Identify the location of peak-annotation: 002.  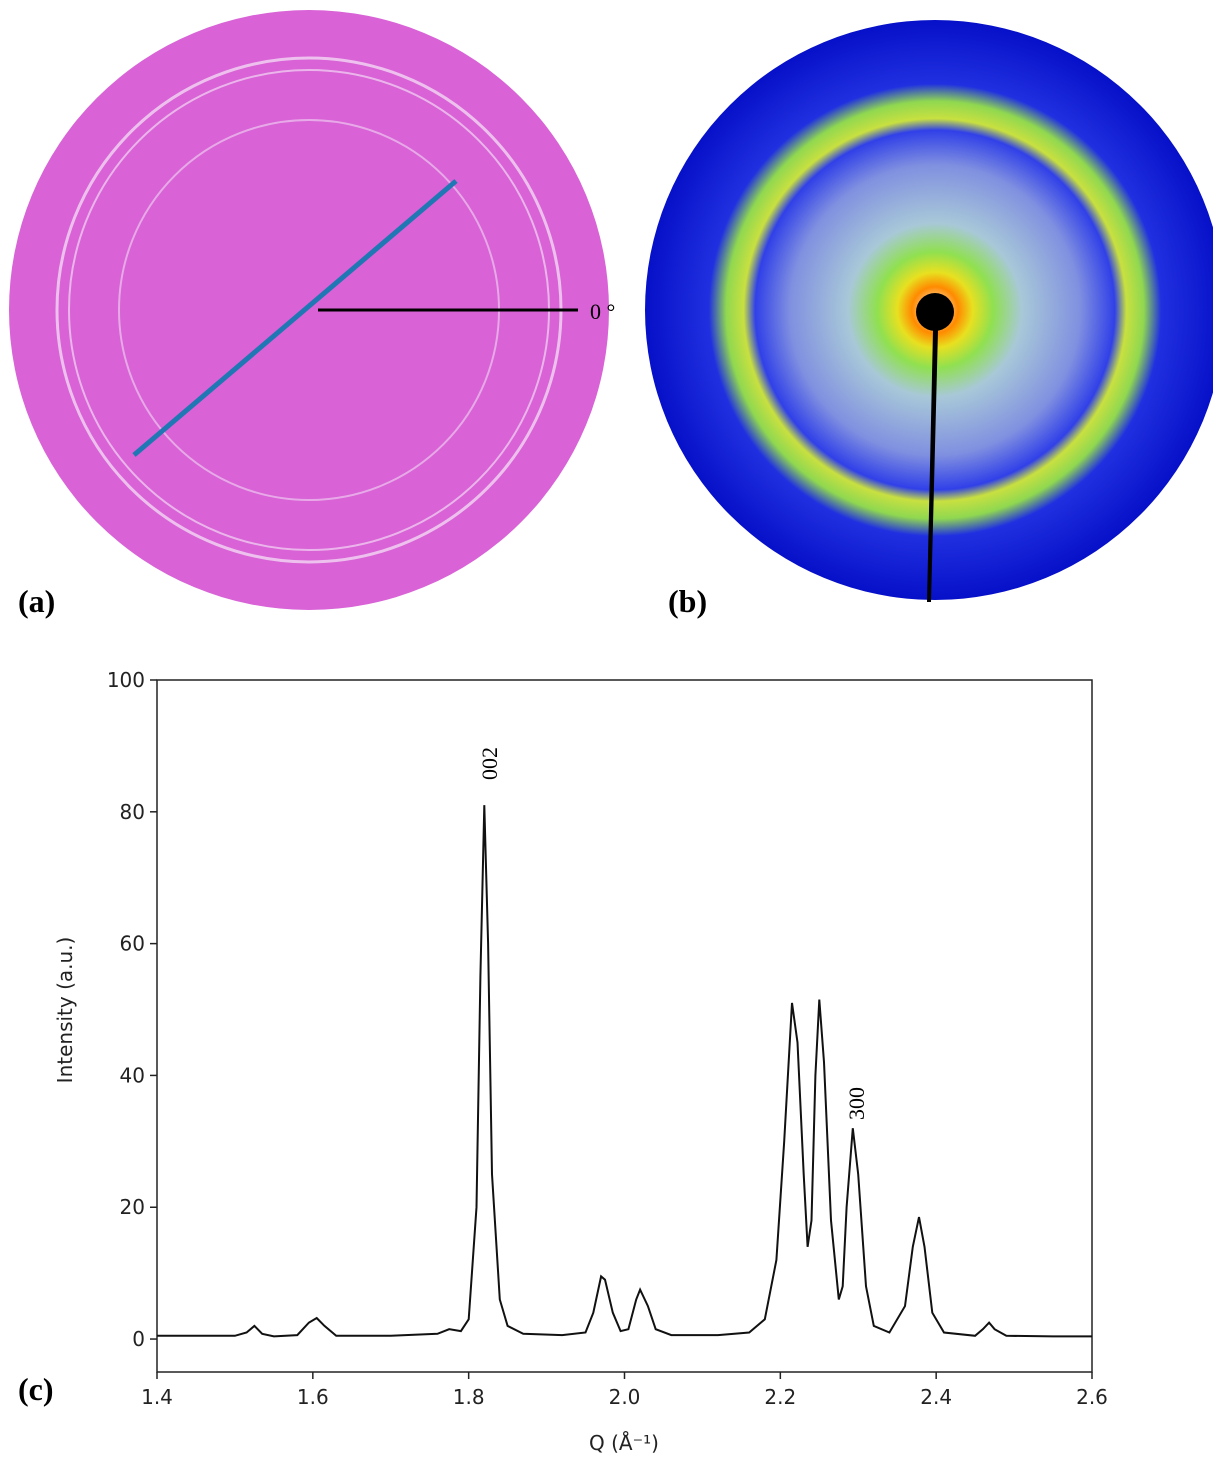
(489, 763).